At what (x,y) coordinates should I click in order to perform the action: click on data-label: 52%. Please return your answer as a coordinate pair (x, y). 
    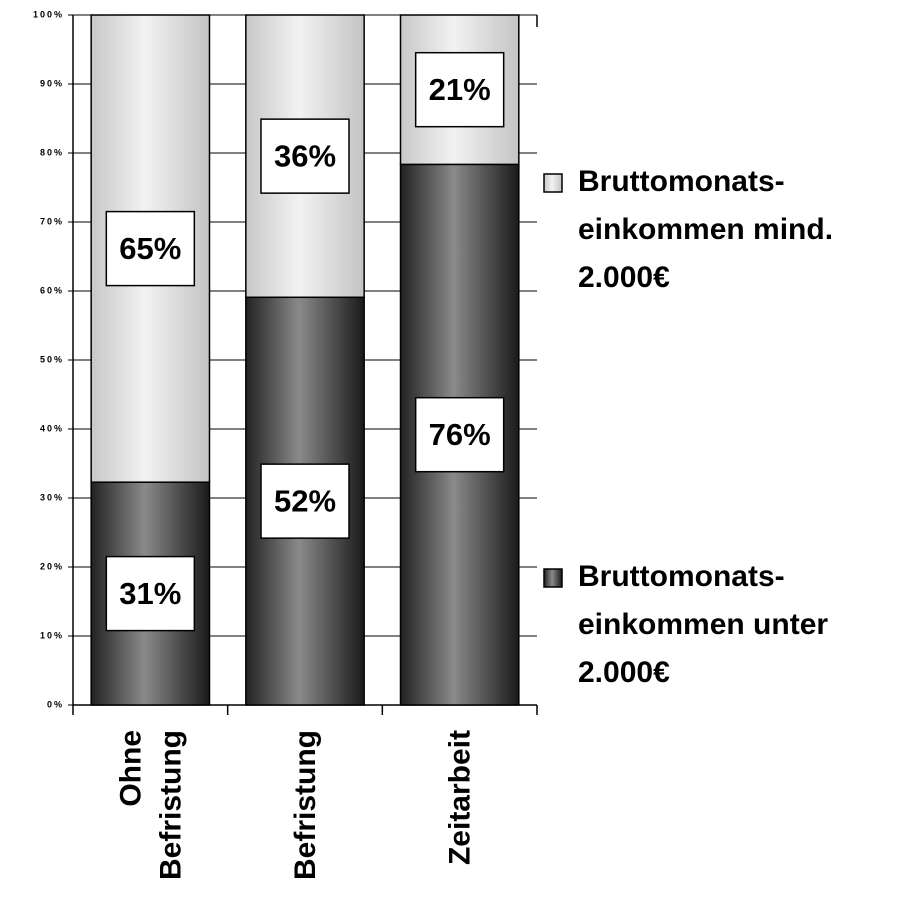
    Looking at the image, I should click on (305, 500).